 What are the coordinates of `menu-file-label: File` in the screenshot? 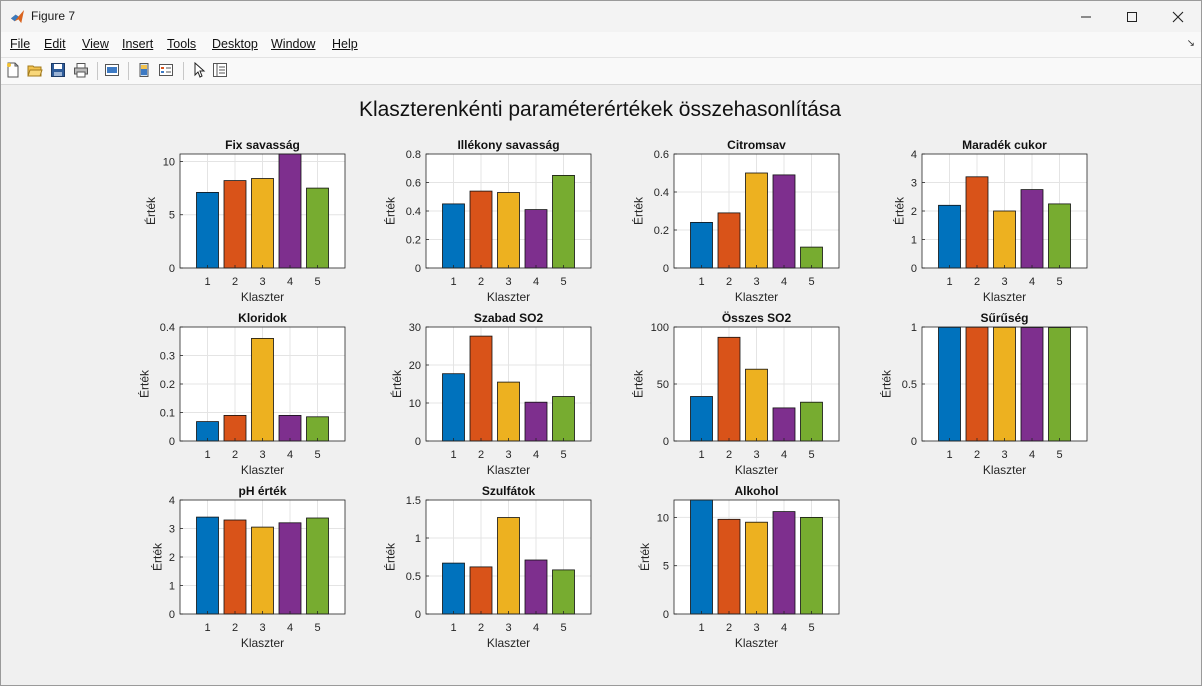 It's located at (20, 44).